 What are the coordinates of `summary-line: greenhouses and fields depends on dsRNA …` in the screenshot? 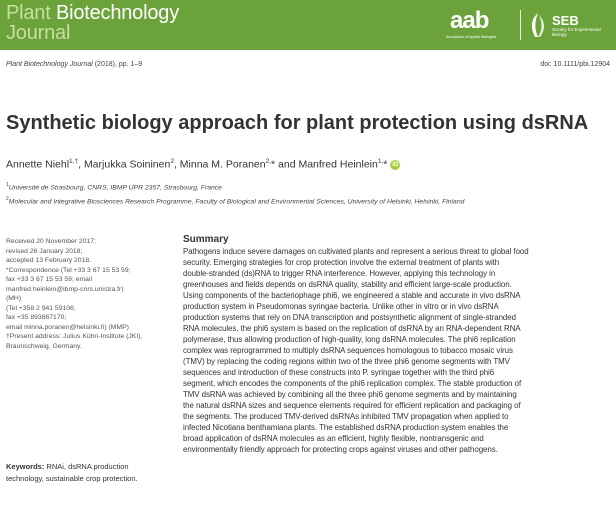 It's located at (347, 284).